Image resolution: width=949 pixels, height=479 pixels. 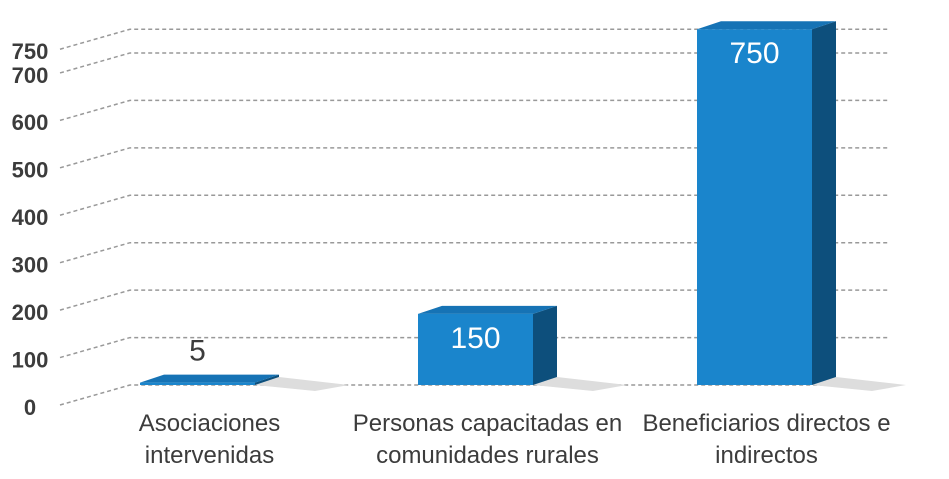 I want to click on y-tick-label: 750, so click(x=30, y=51).